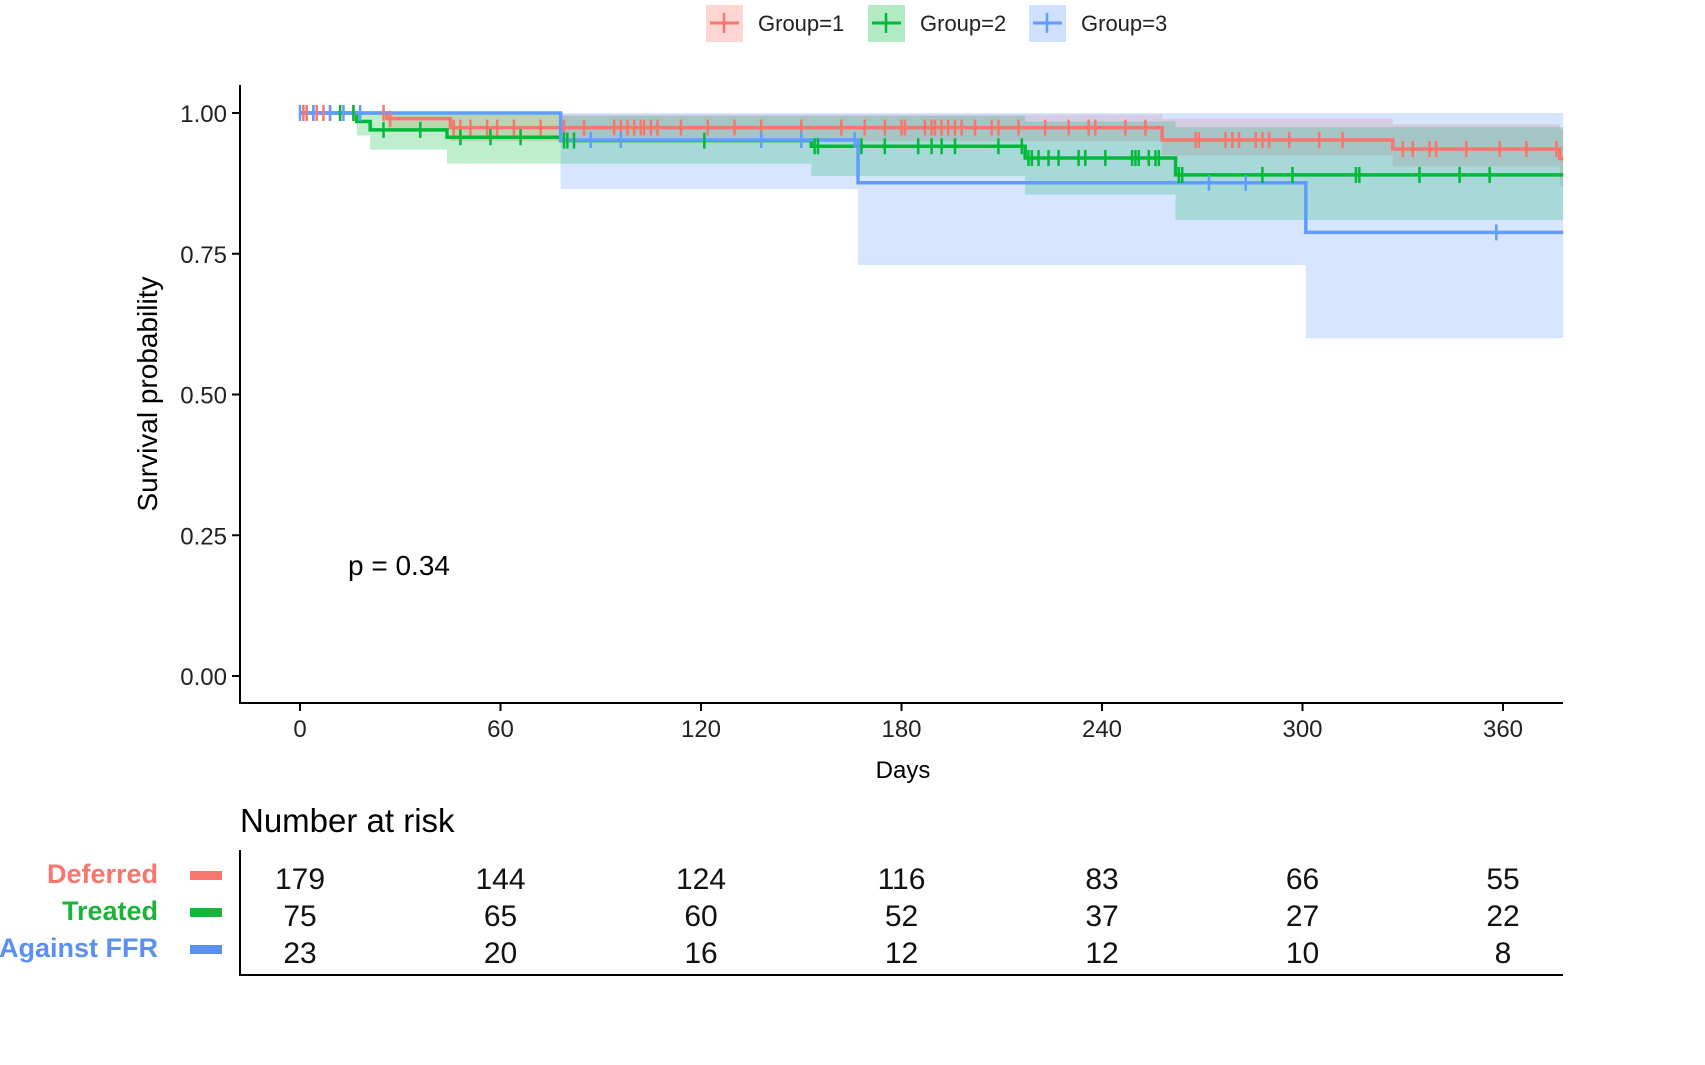  I want to click on risk-table-title: Number at risk, so click(347, 820).